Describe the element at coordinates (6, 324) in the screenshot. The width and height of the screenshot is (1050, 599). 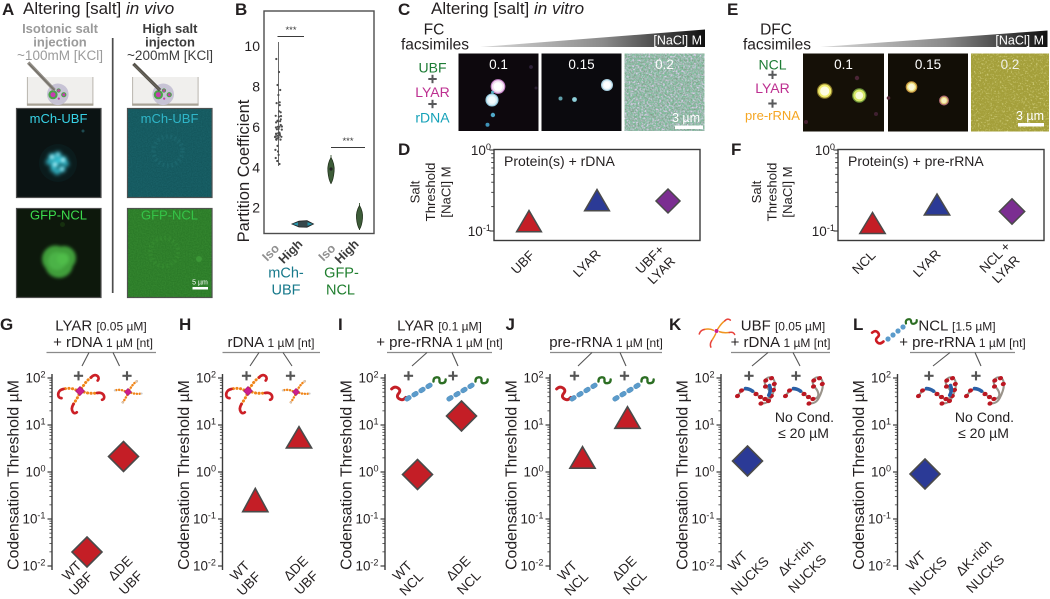
I see `svg-text: G` at that location.